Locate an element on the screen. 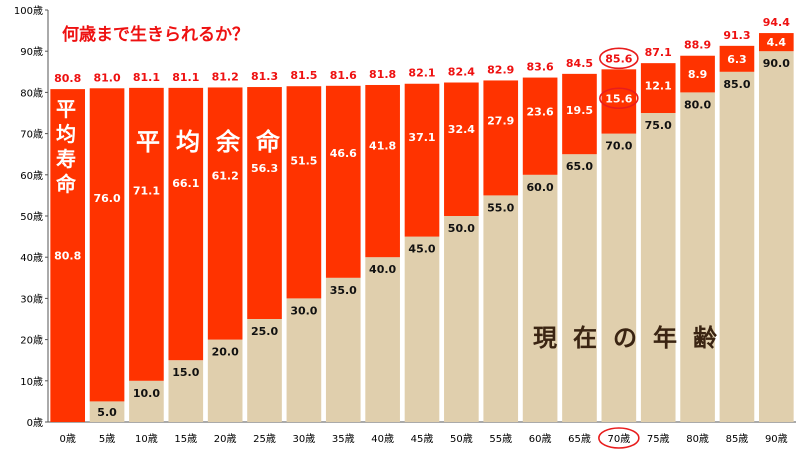 The image size is (800, 451). highlight-circle-category is located at coordinates (619, 438).